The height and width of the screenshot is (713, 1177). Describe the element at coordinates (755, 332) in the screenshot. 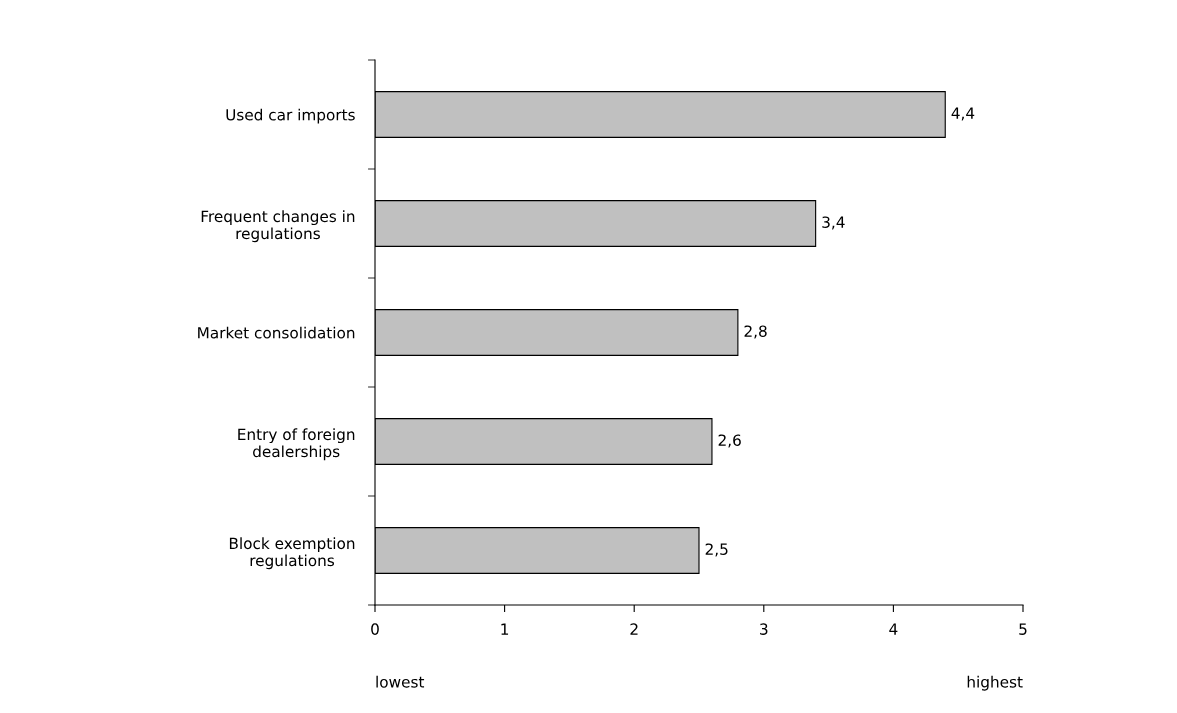

I see `data-label: 2,8` at that location.